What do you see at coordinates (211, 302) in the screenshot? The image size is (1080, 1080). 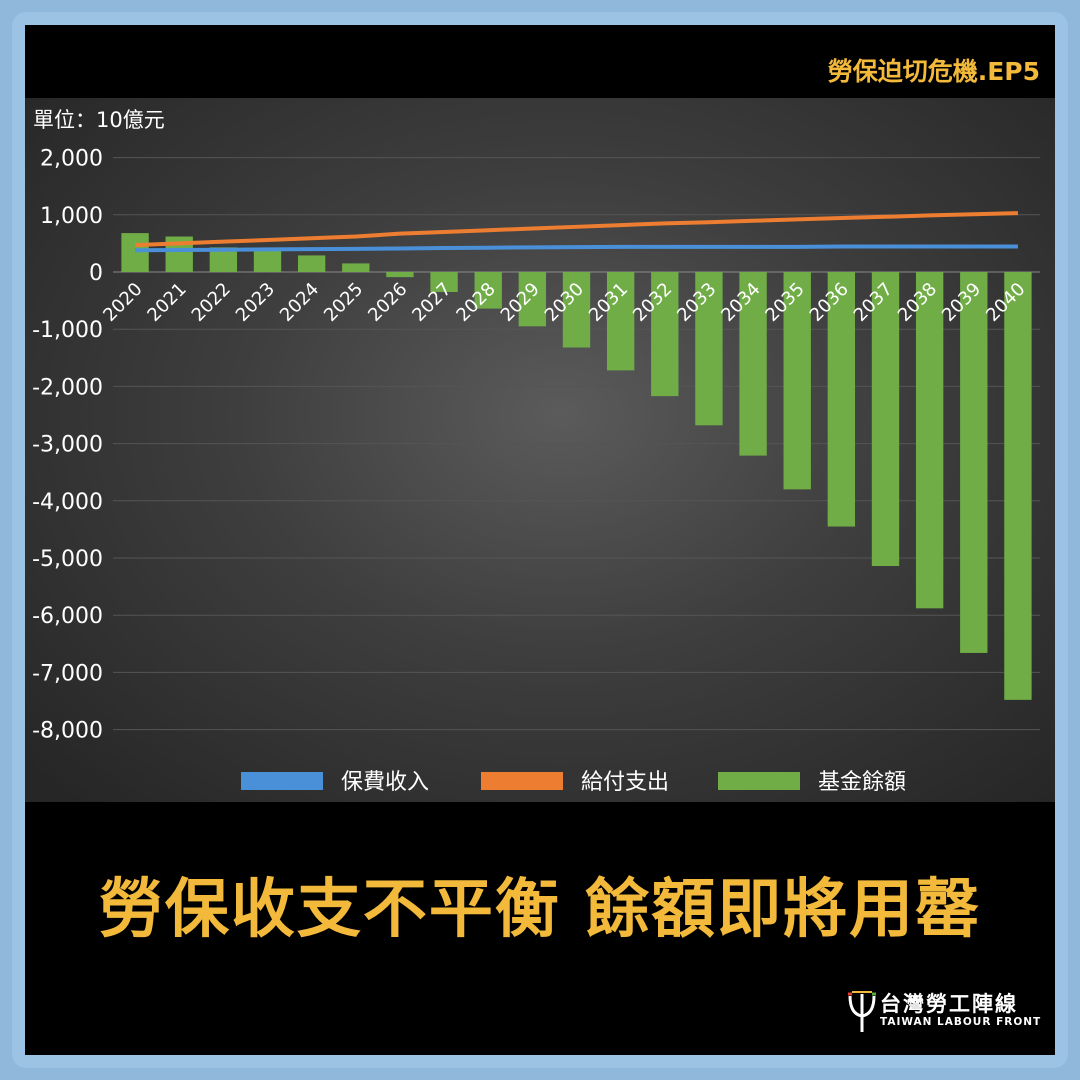 I see `x-tick-label: 2022` at bounding box center [211, 302].